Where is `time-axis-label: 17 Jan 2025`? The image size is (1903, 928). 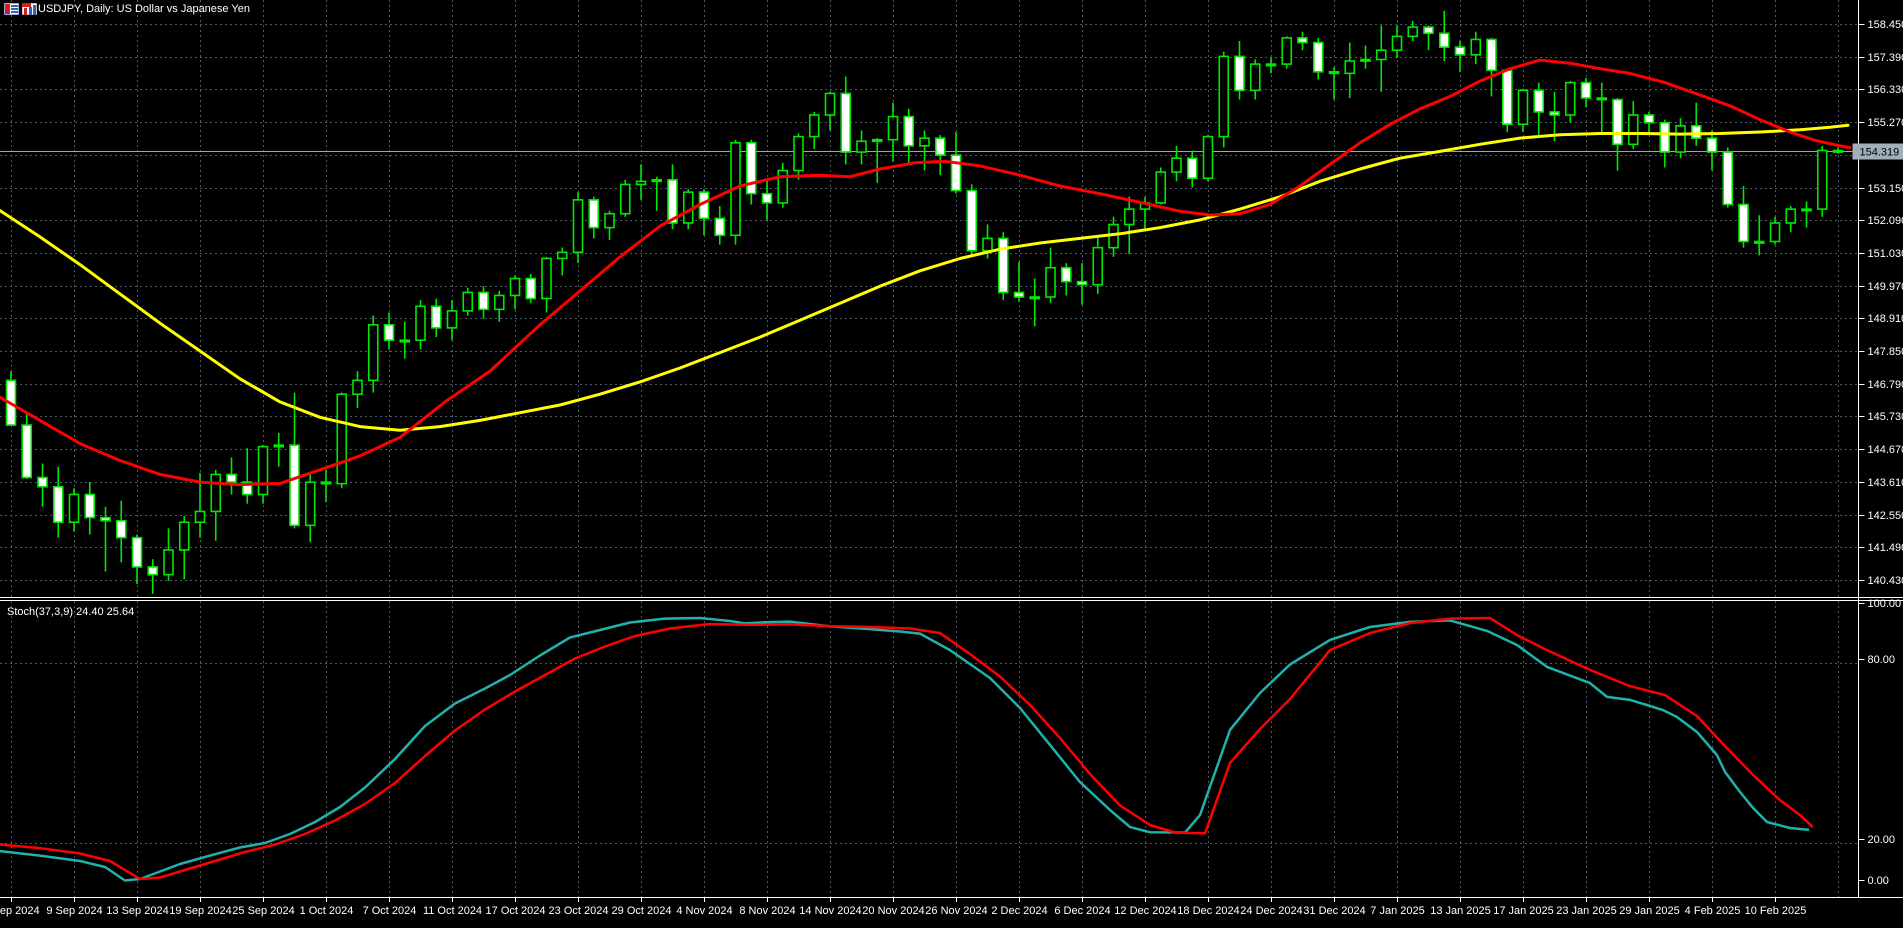 time-axis-label: 17 Jan 2025 is located at coordinates (1523, 911).